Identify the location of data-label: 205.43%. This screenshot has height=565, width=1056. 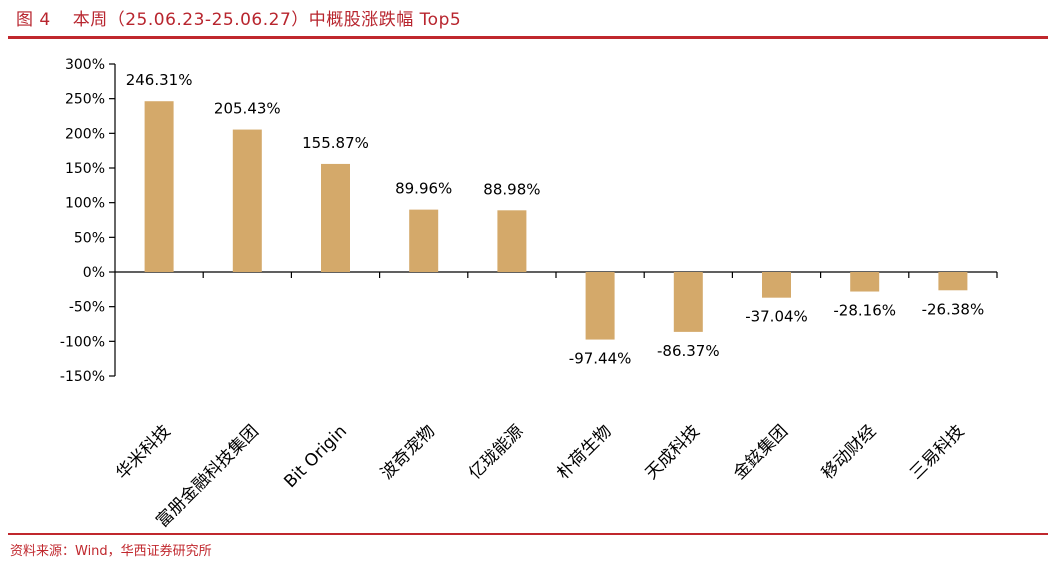
(247, 109).